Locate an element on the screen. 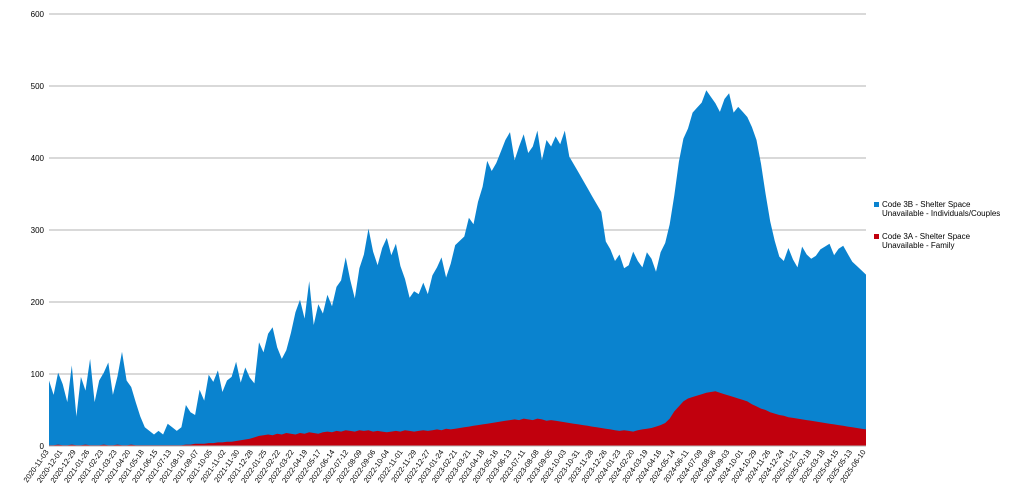 This screenshot has width=1013, height=494. y-tick-label: 0 is located at coordinates (42, 446).